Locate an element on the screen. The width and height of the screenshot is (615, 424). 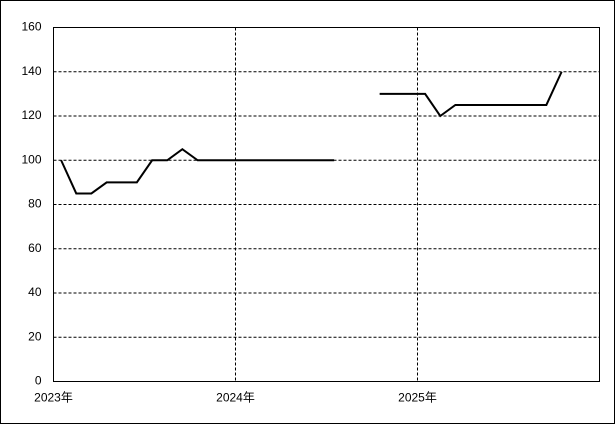
y-tick-label: 120 is located at coordinates (31, 115).